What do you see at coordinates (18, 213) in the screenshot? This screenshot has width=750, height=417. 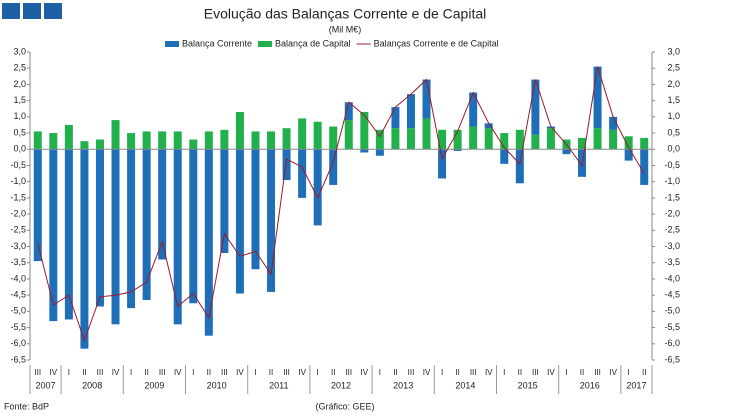 I see `y-tick-label: -2,0` at bounding box center [18, 213].